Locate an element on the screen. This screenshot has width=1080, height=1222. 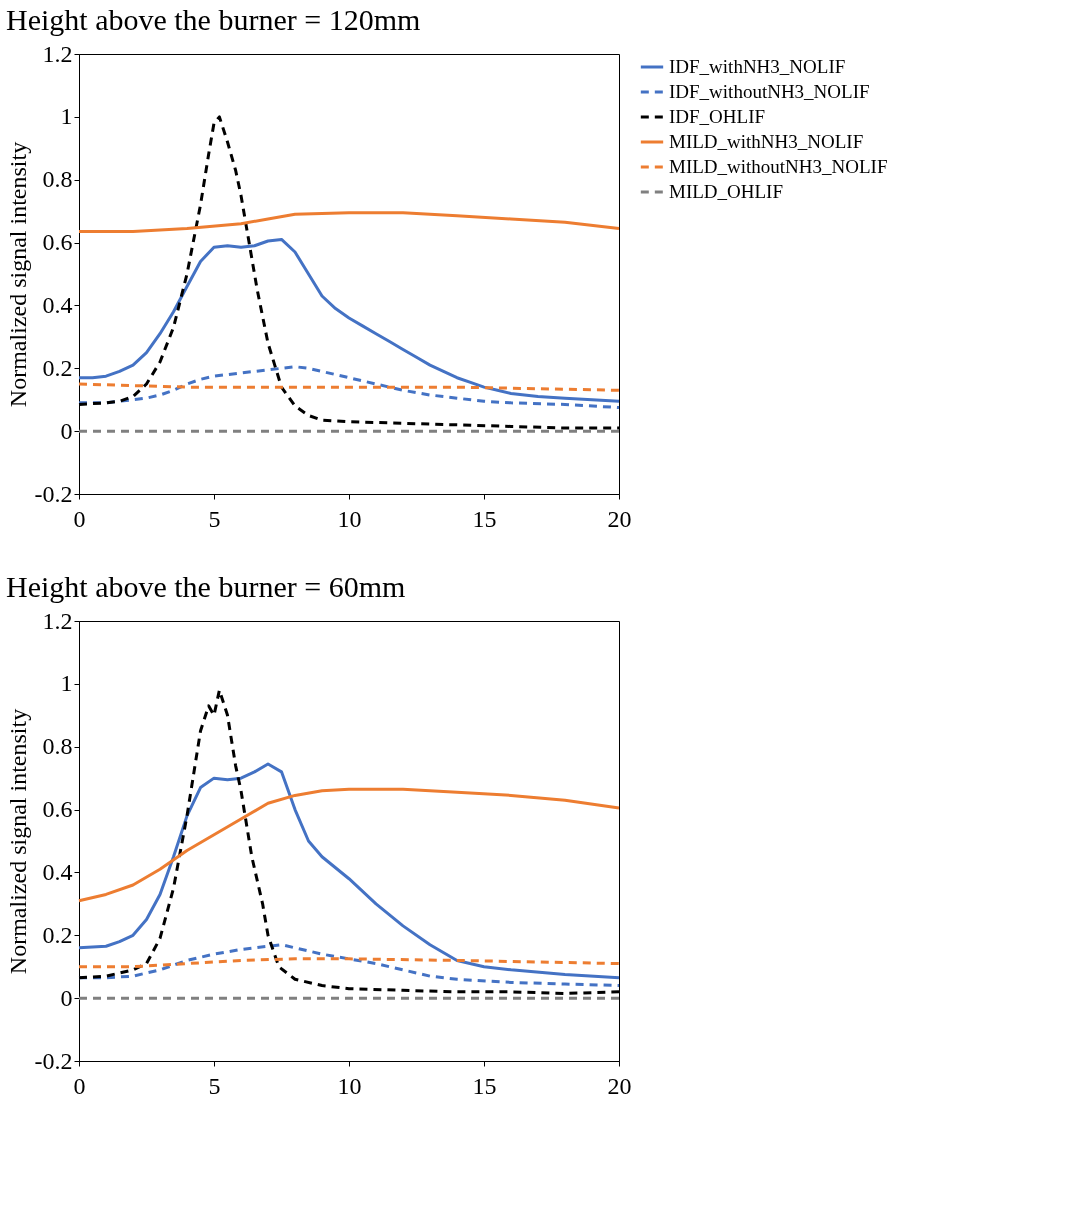
legend-label: IDF_withoutNH3_NOLIF is located at coordinates (769, 91).